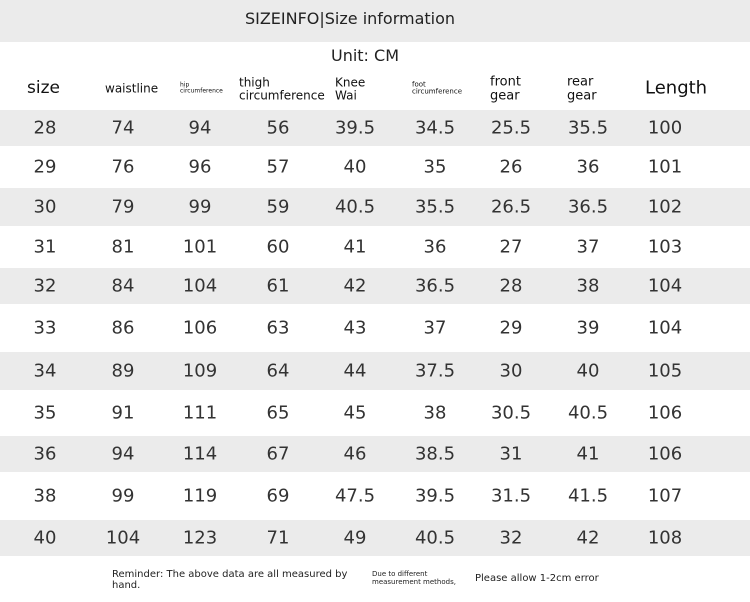 Image resolution: width=750 pixels, height=602 pixels. What do you see at coordinates (123, 167) in the screenshot?
I see `cell: 76` at bounding box center [123, 167].